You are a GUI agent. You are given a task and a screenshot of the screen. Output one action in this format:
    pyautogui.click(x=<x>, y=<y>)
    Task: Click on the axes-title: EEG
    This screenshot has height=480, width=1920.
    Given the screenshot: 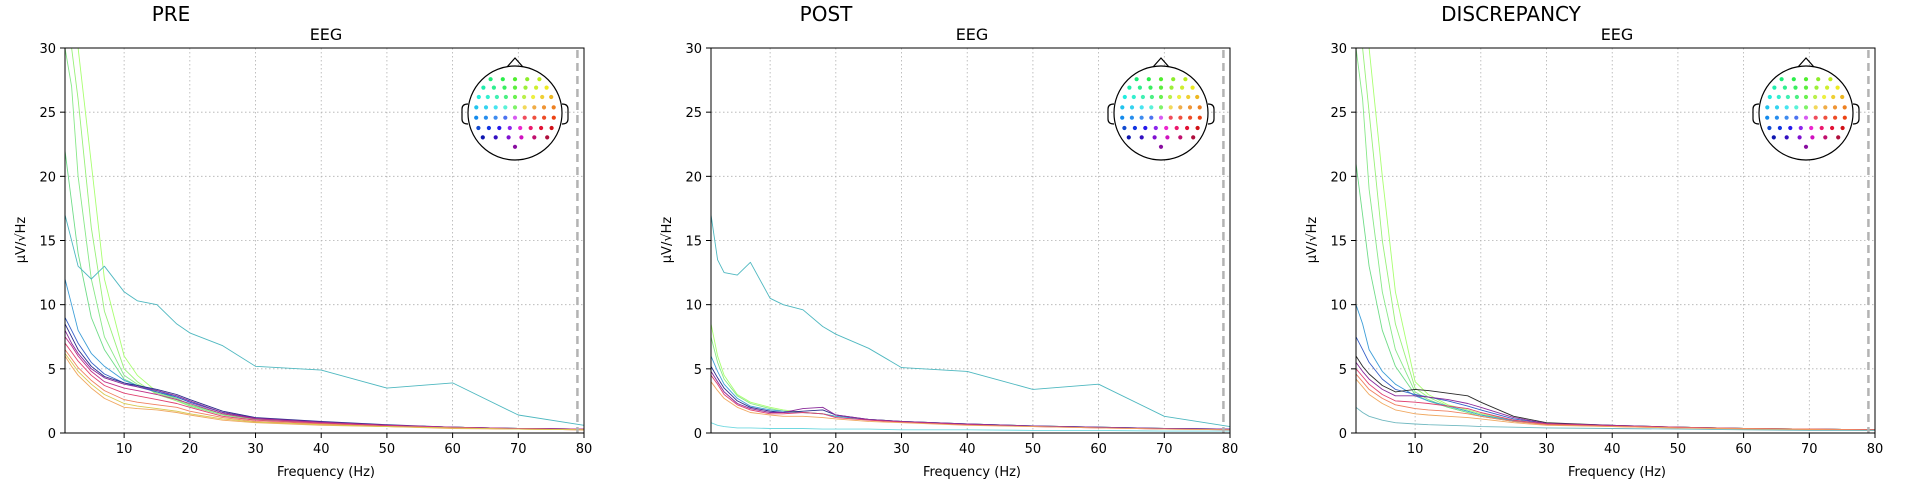 What is the action you would take?
    pyautogui.click(x=1617, y=34)
    